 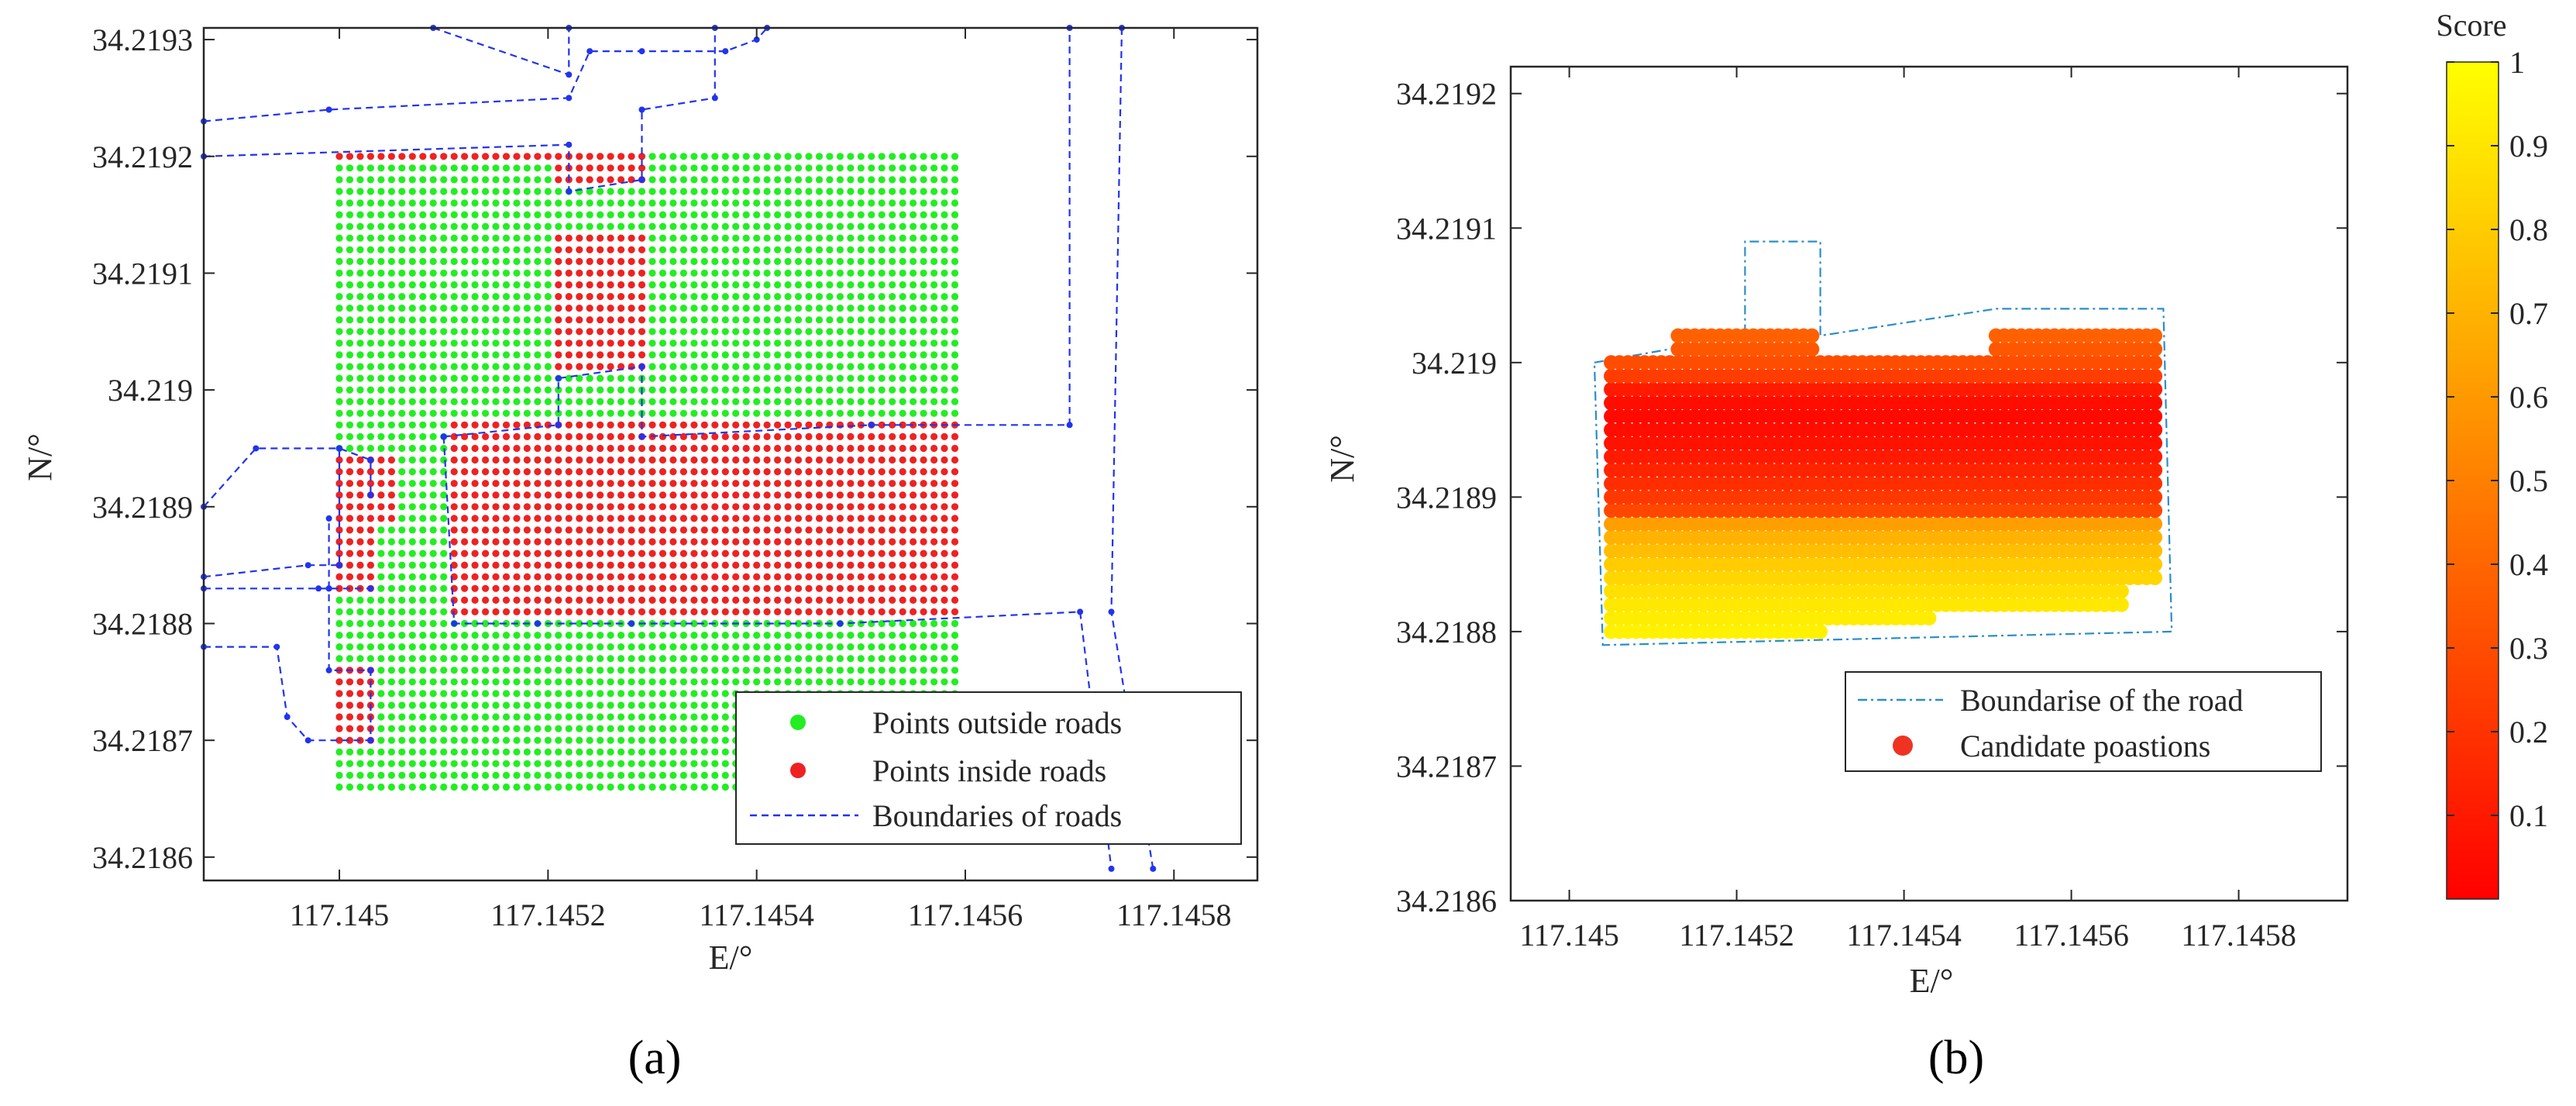 What do you see at coordinates (798, 771) in the screenshot?
I see `legend-inside-marker` at bounding box center [798, 771].